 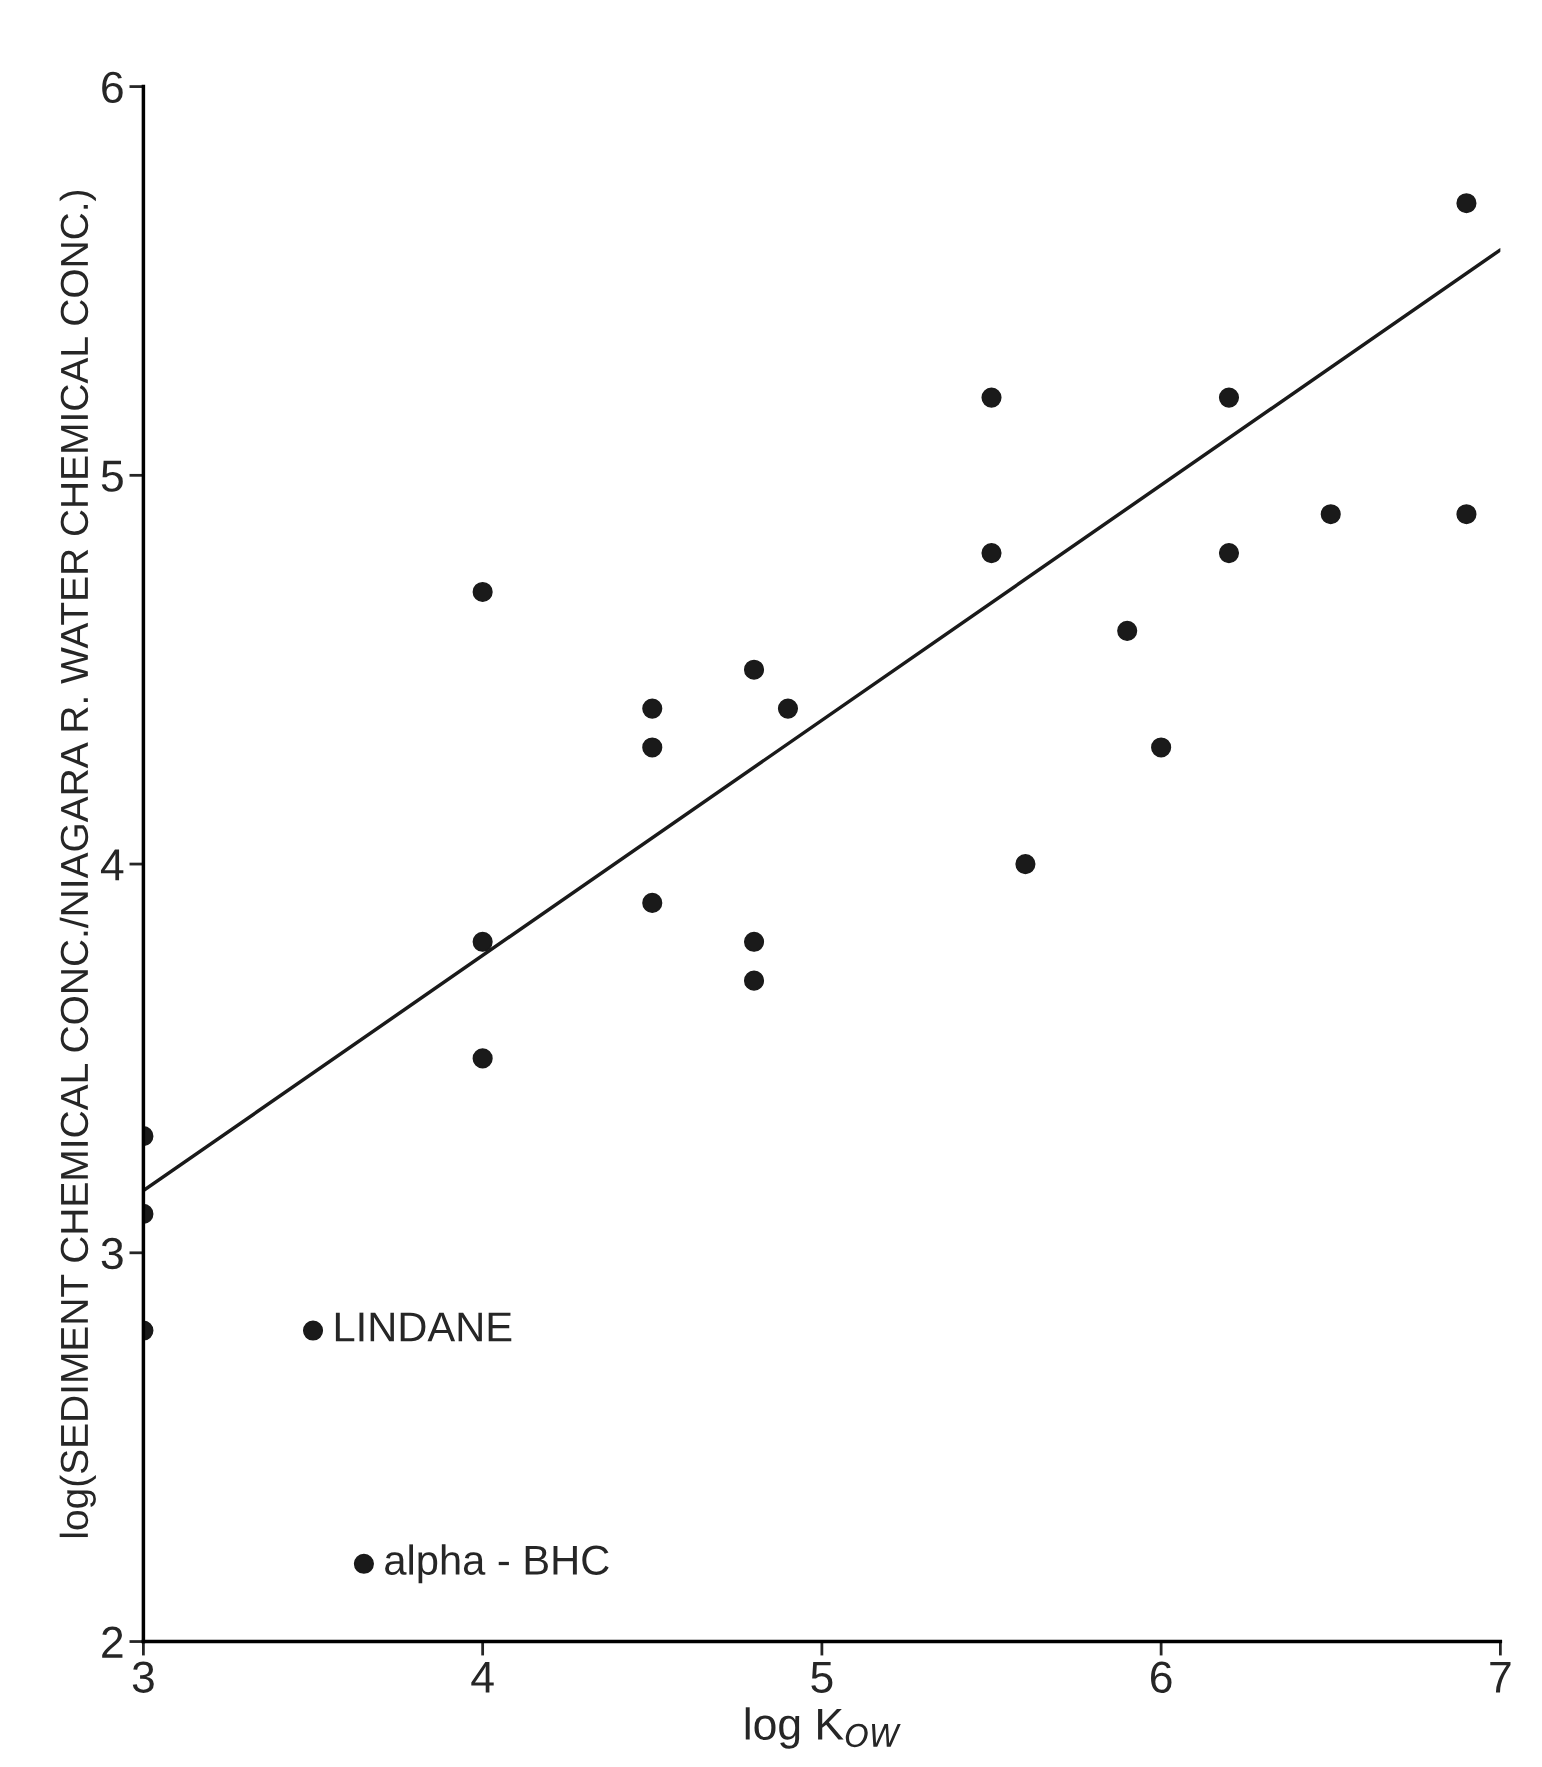 What do you see at coordinates (423, 1327) in the screenshot?
I see `annotation: LINDANE` at bounding box center [423, 1327].